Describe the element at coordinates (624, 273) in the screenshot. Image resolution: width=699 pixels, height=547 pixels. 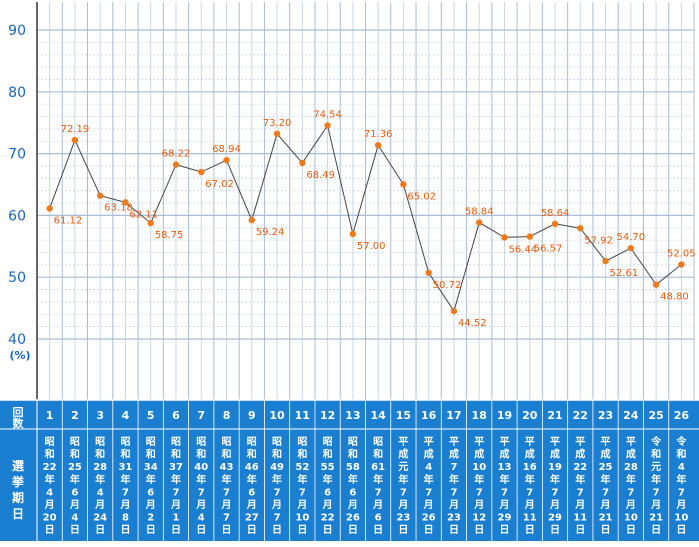
I see `data-label: 52.61` at that location.